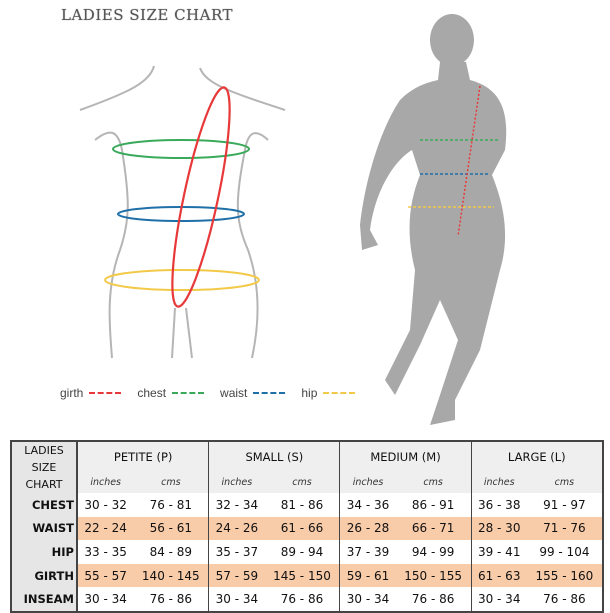  What do you see at coordinates (498, 528) in the screenshot?
I see `measurement-cell: 28 - 30` at bounding box center [498, 528].